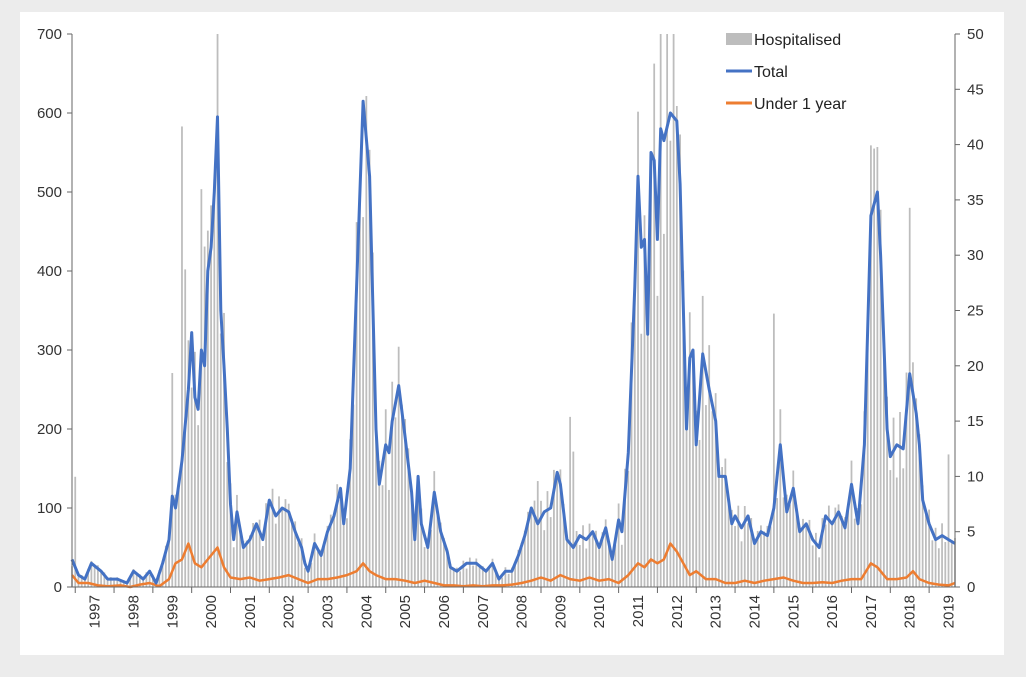 This screenshot has height=677, width=1026. Describe the element at coordinates (328, 611) in the screenshot. I see `x-tick-label: 2003` at that location.